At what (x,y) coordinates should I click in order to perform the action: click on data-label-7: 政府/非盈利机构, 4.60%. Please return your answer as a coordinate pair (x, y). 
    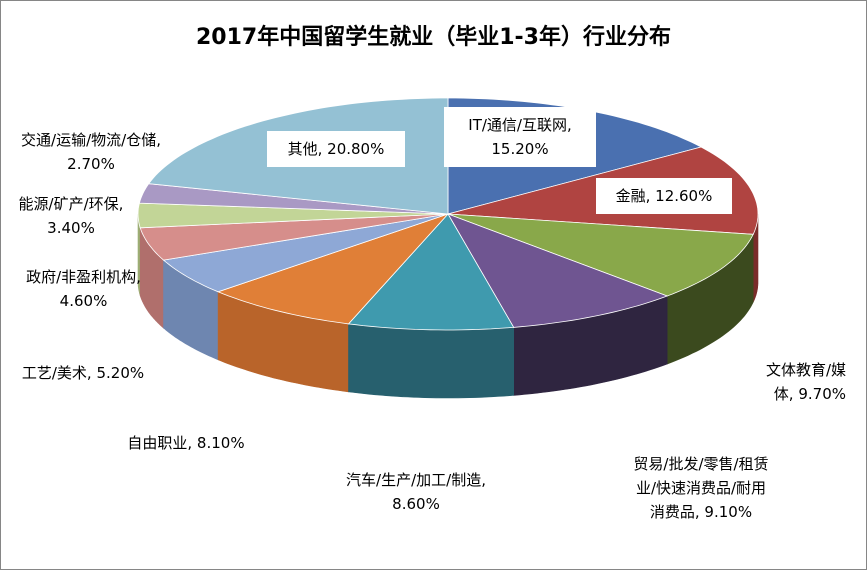
    Looking at the image, I should click on (83, 289).